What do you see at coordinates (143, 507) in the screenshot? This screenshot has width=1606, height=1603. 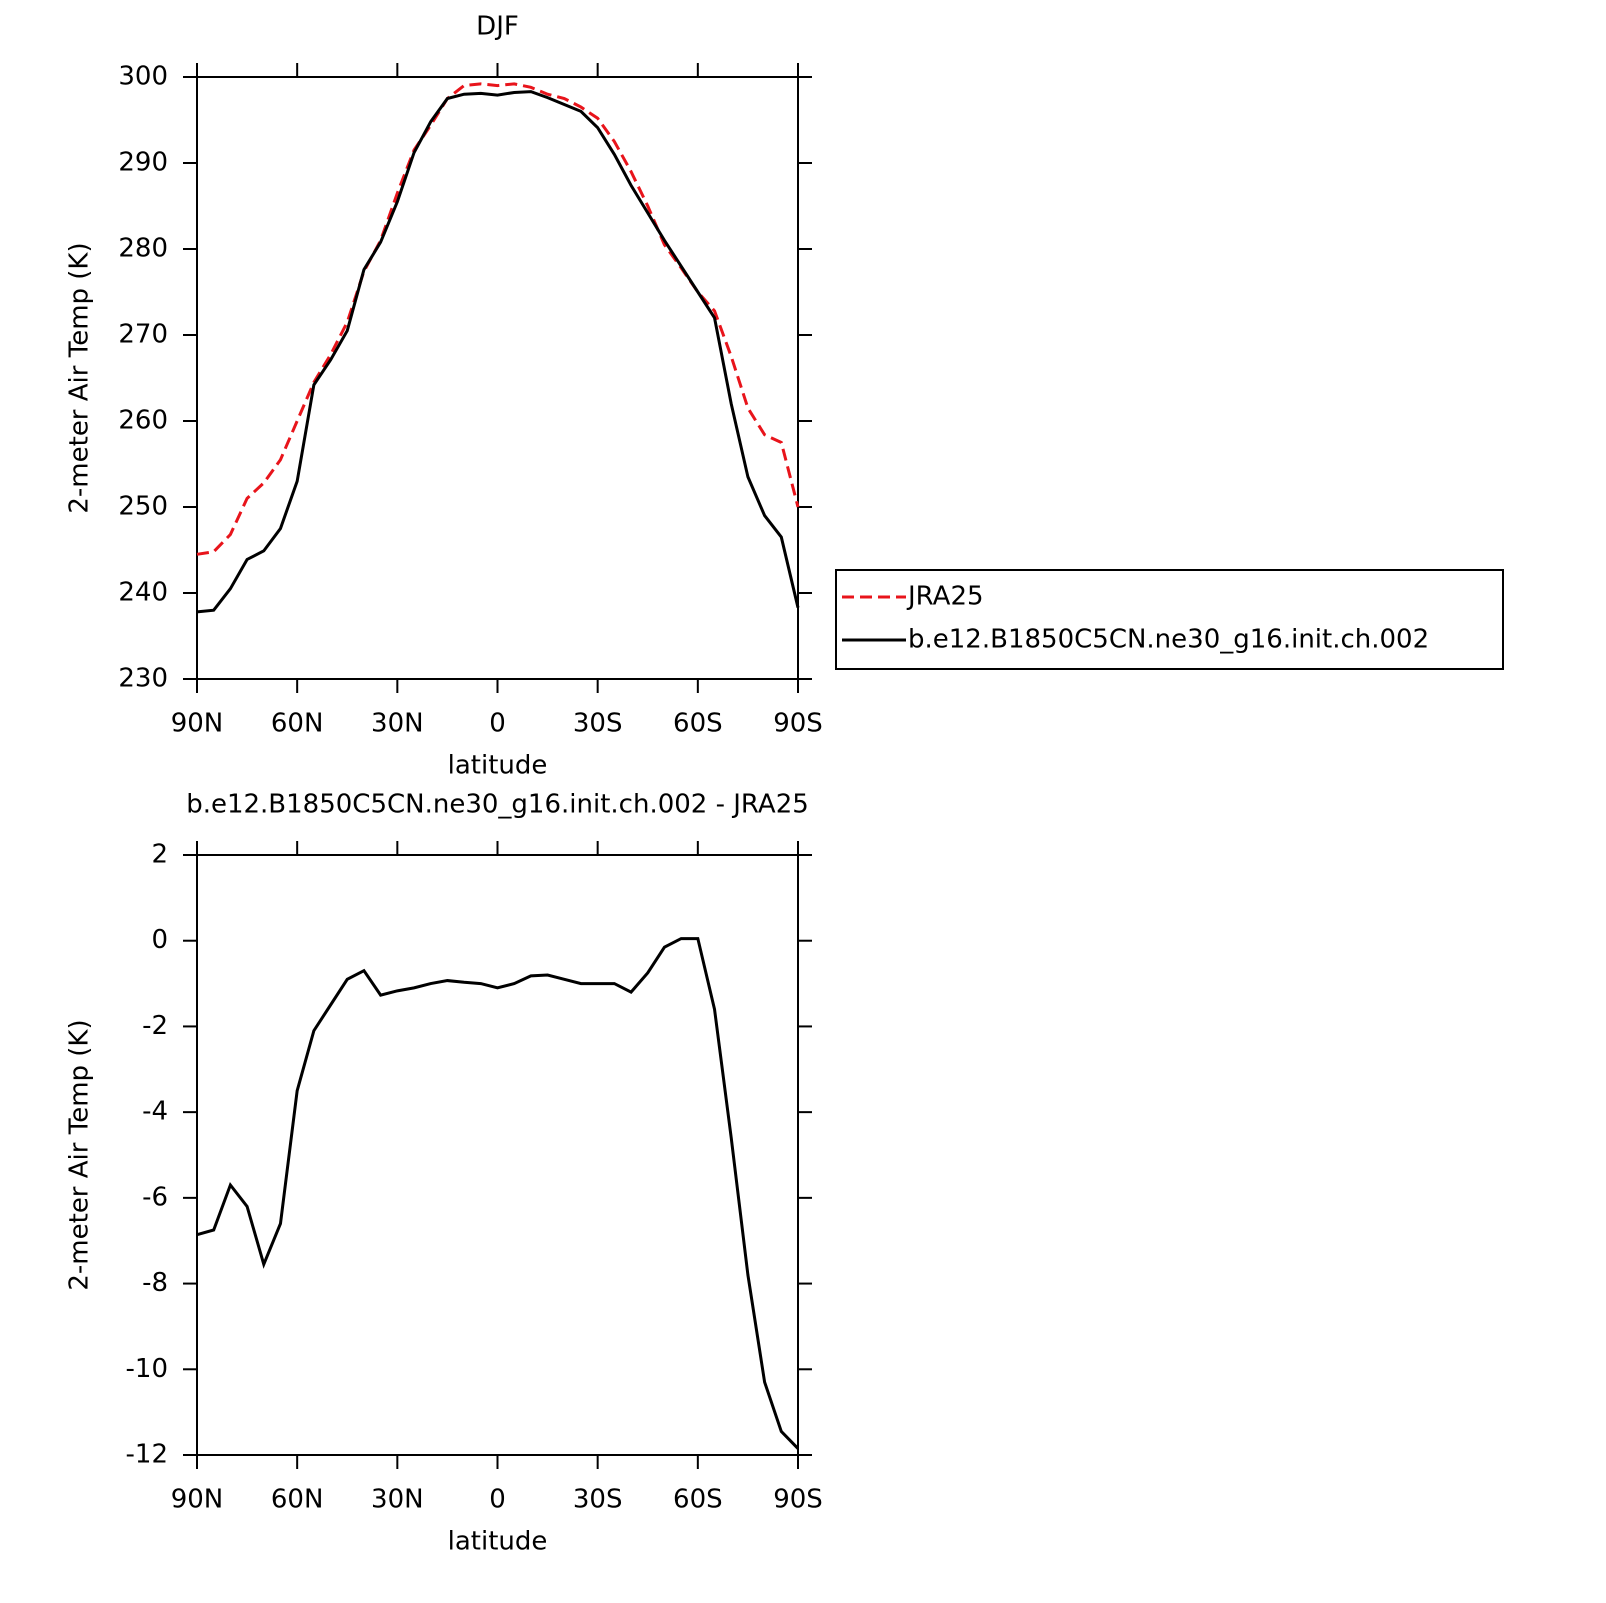 I see `y-tick-label: 250` at bounding box center [143, 507].